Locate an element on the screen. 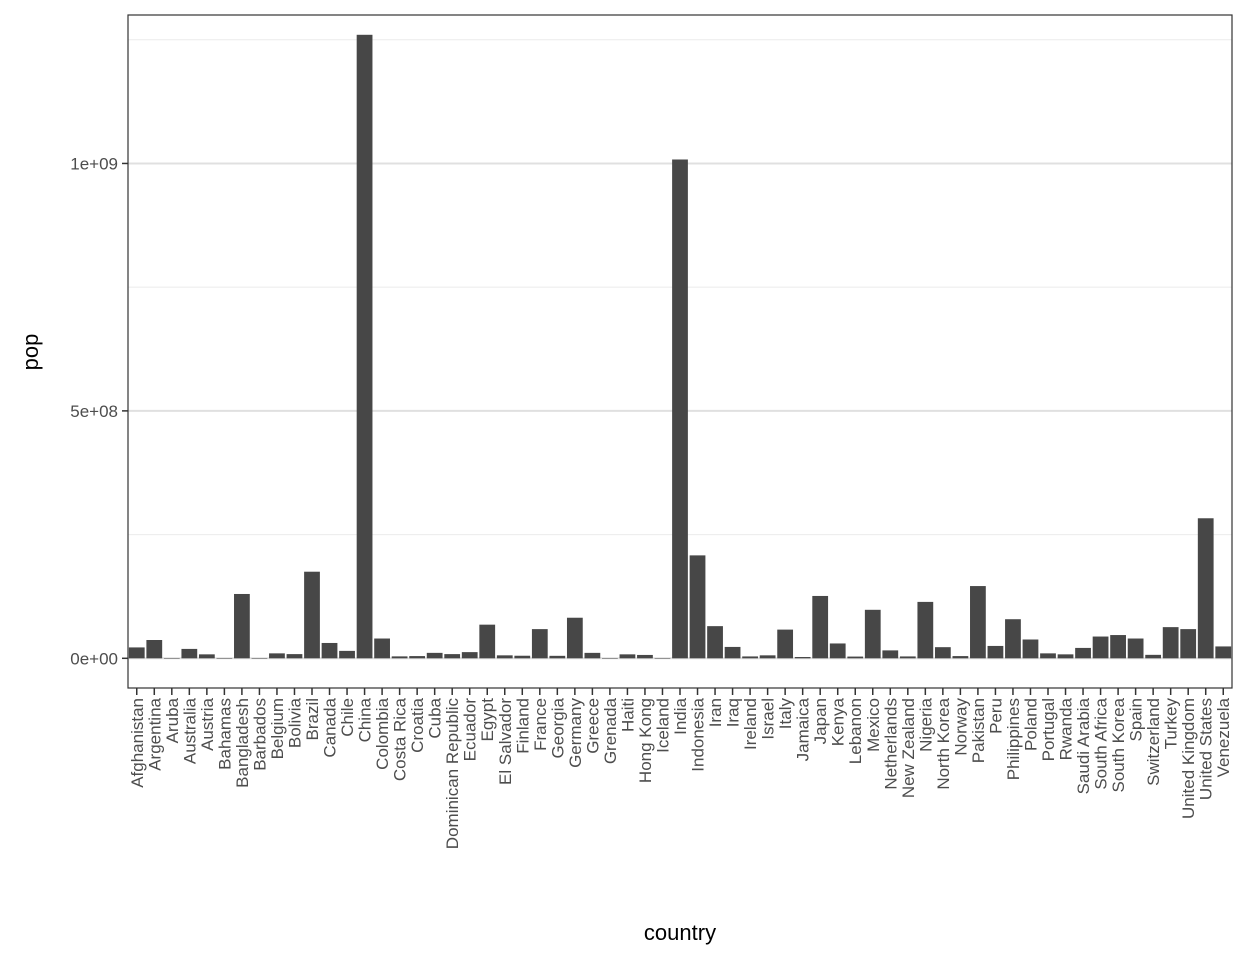 The image size is (1248, 965). x-tick-label: Poland is located at coordinates (1030, 724).